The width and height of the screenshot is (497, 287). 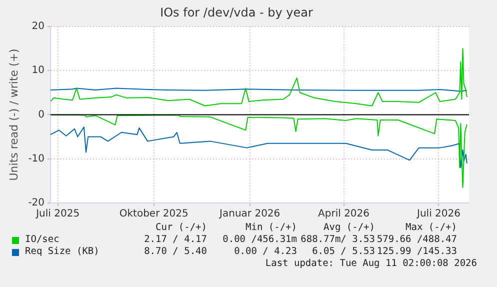 What do you see at coordinates (153, 214) in the screenshot?
I see `x-tick-label: Oktober 2025` at bounding box center [153, 214].